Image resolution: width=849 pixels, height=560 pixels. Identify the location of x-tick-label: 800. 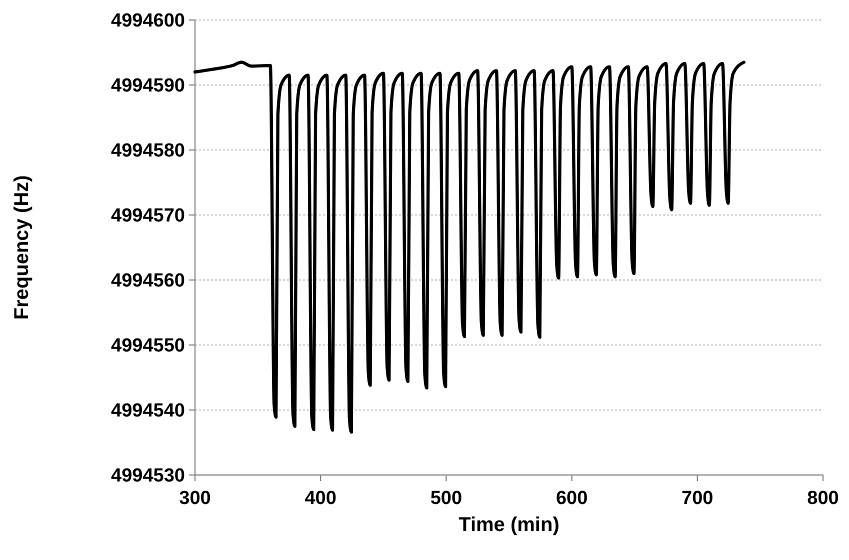
(823, 498).